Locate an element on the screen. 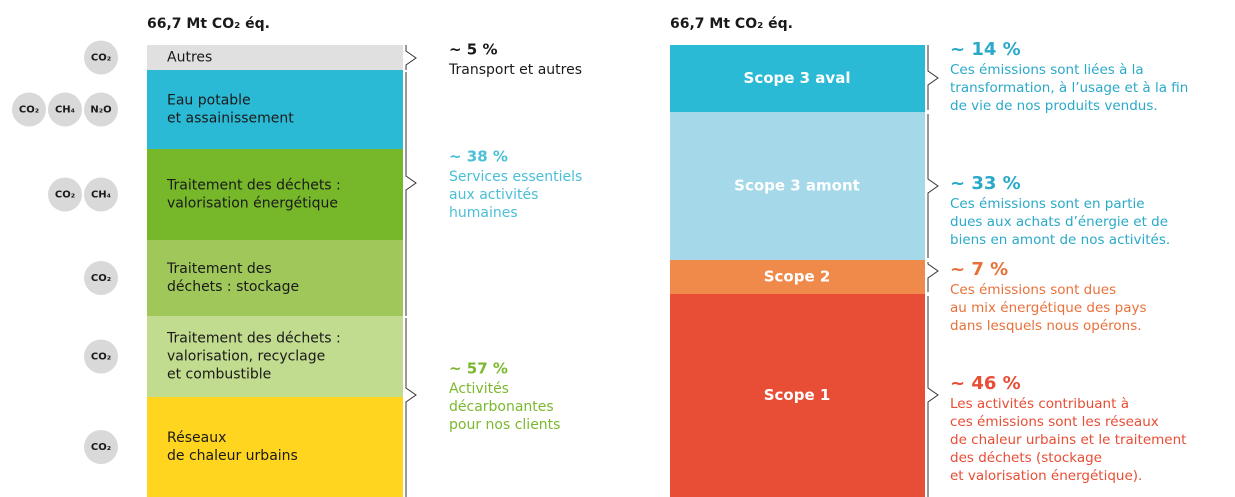 This screenshot has height=497, width=1235. segment-label: de chaleur urbains is located at coordinates (232, 456).